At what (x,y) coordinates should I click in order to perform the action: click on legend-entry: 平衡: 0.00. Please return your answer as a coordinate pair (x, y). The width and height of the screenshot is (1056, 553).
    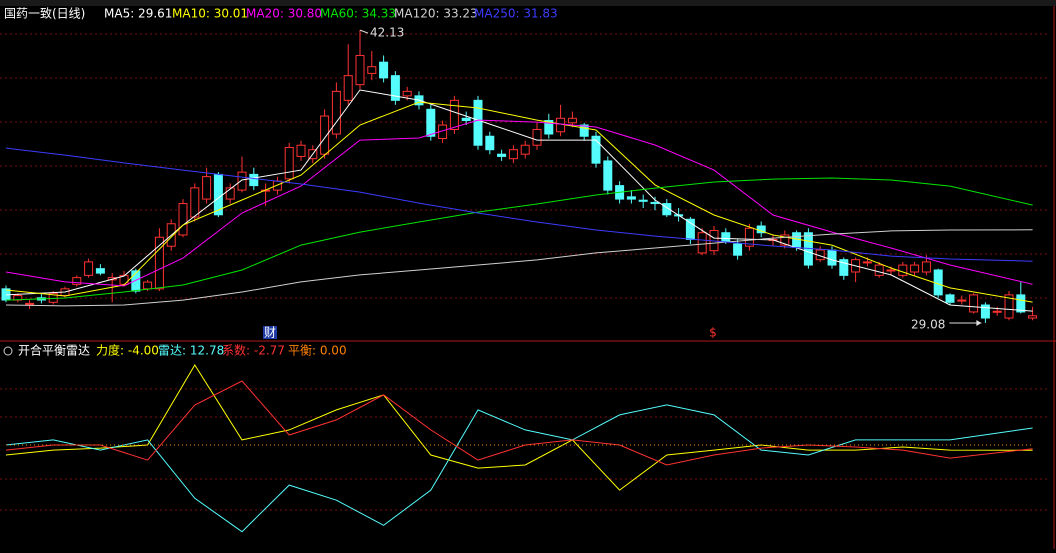
    Looking at the image, I should click on (317, 351).